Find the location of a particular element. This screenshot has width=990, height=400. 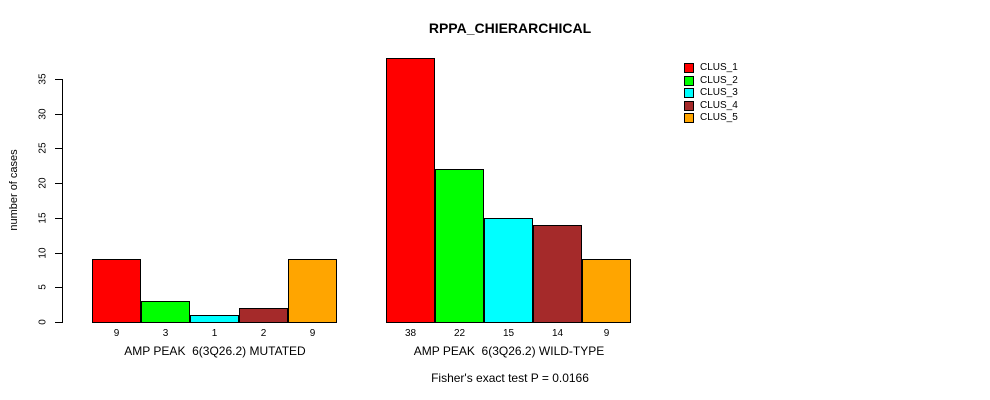

bar-clus_1-group2 is located at coordinates (410, 190).